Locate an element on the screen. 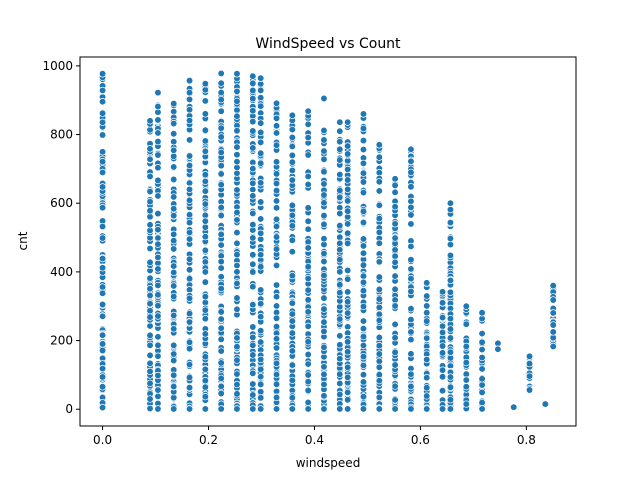 The height and width of the screenshot is (478, 640). x-axis-ticks: 0.0 0.2 0.4 0.6 0.8 is located at coordinates (314, 436).